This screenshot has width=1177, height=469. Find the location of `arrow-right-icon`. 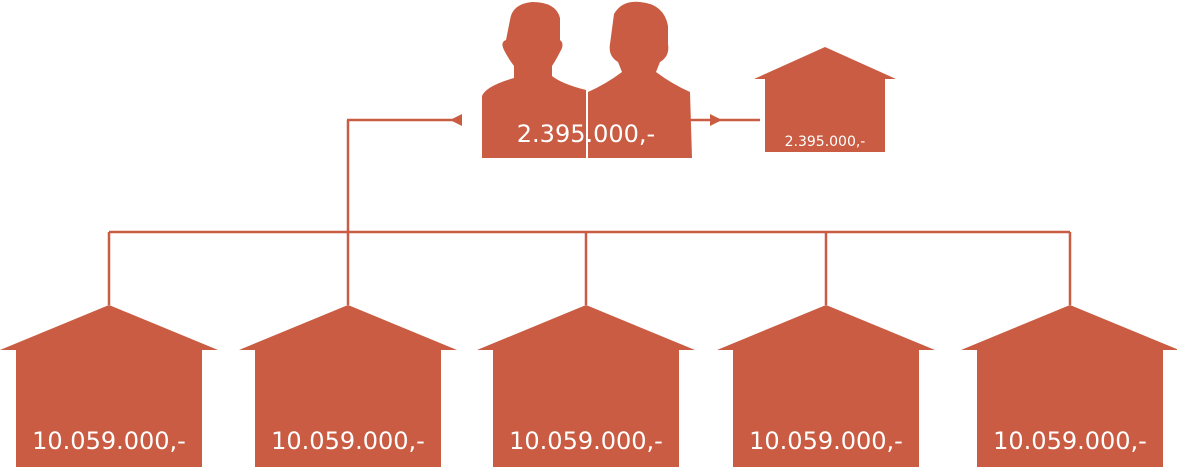

arrow-right-icon is located at coordinates (716, 120).